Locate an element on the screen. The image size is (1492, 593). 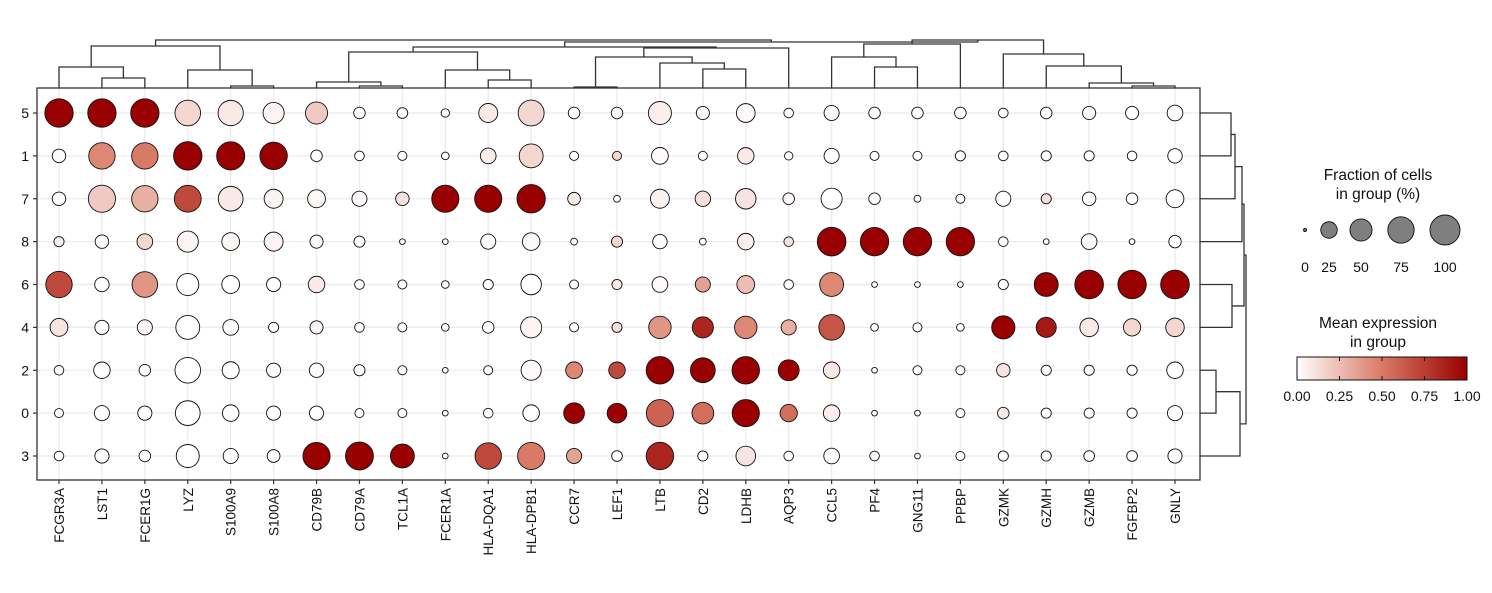
x-tick-label-TCL1A: TCL1A is located at coordinates (402, 509).